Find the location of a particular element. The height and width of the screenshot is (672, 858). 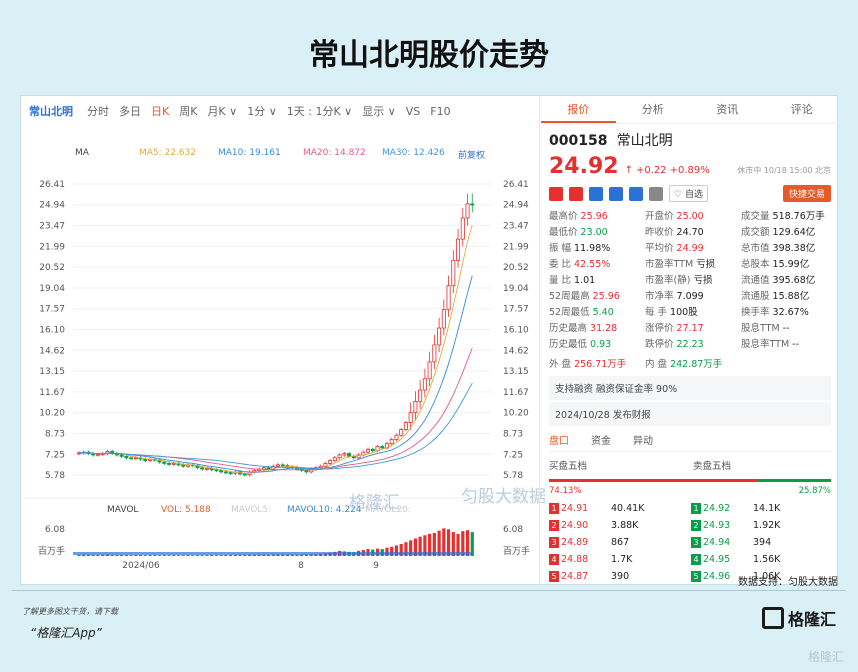

y-tick-left: 8.73 is located at coordinates (55, 434).